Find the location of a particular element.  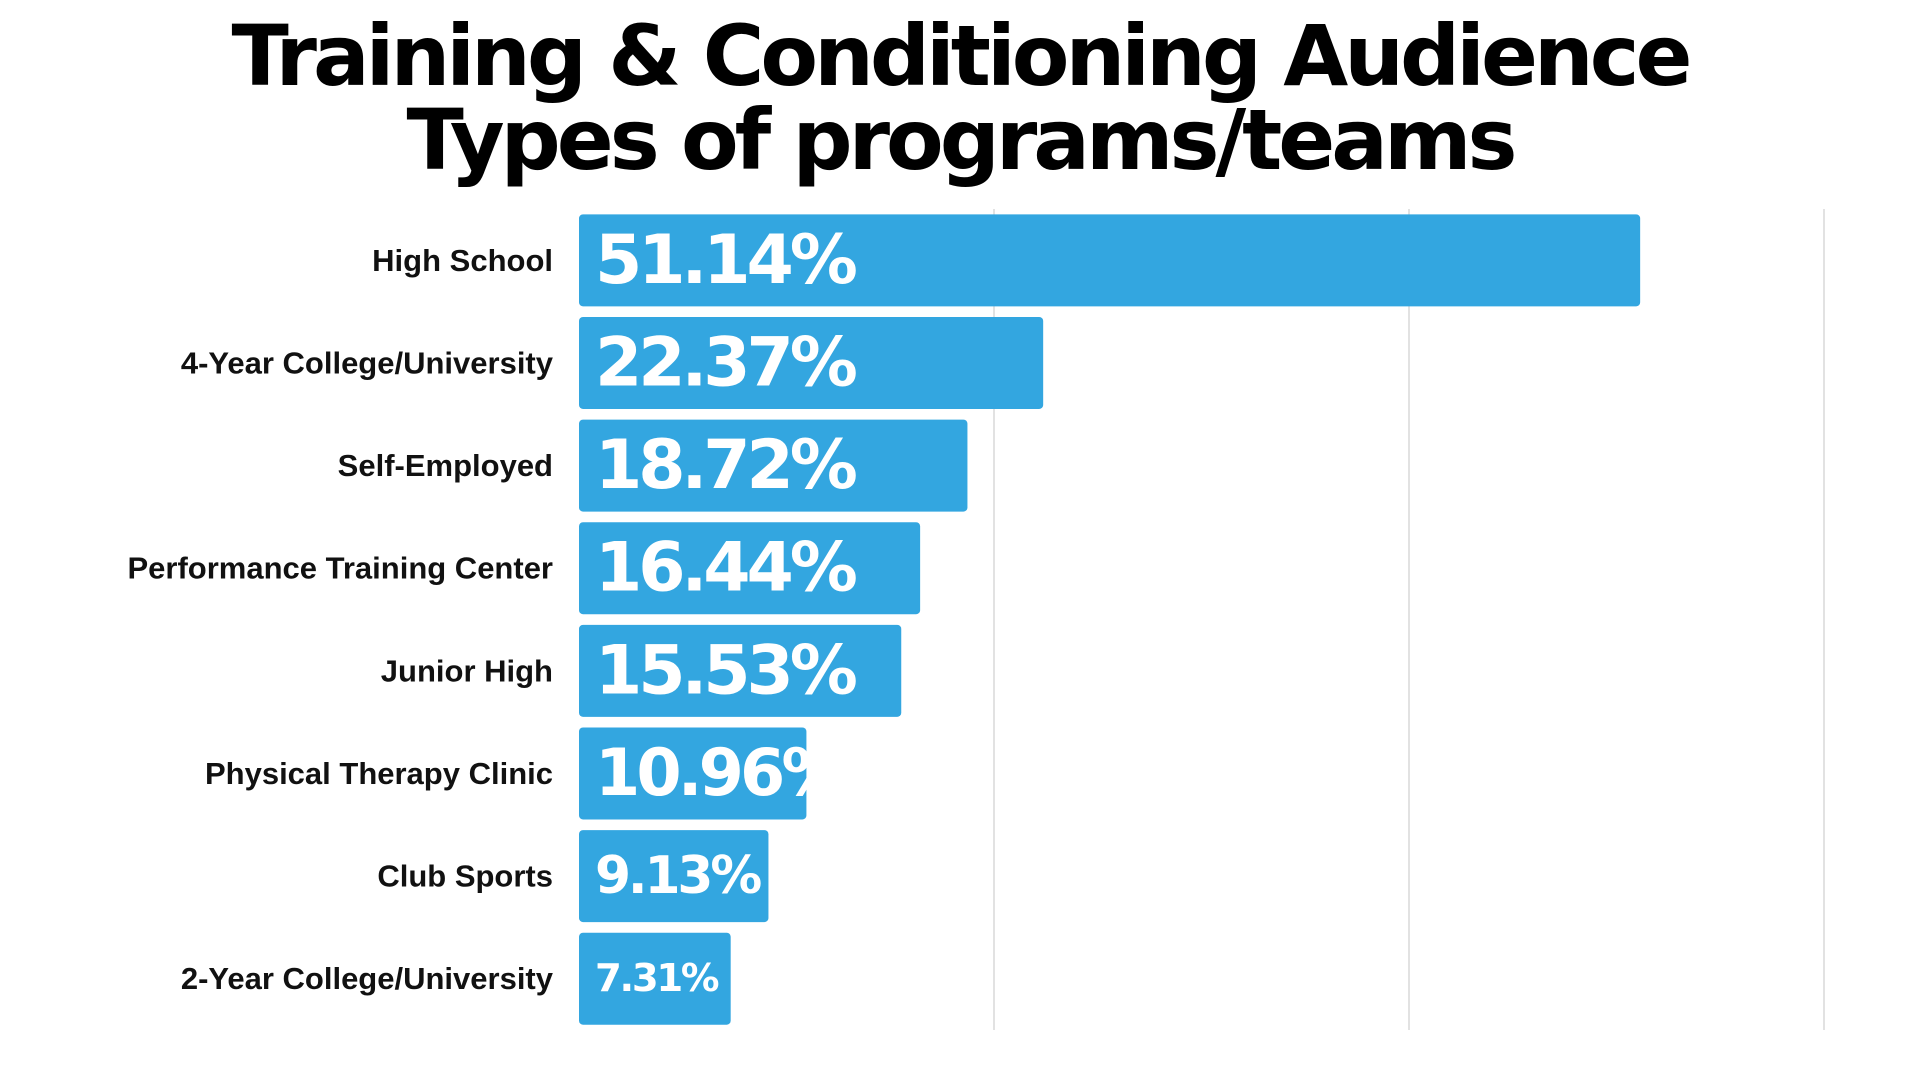

category-label: 4-Year College/University is located at coordinates (367, 362).